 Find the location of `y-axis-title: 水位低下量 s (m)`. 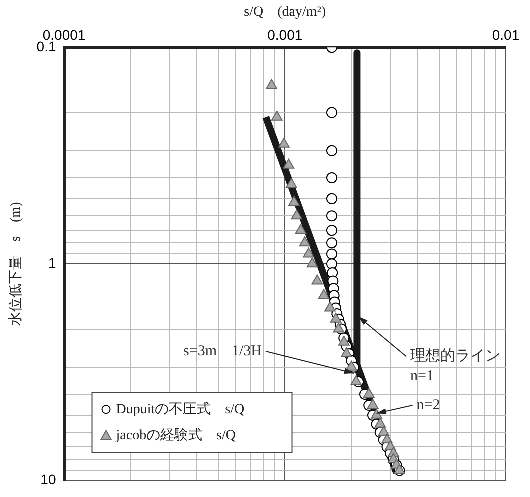

y-axis-title: 水位低下量 s (m) is located at coordinates (16, 264).